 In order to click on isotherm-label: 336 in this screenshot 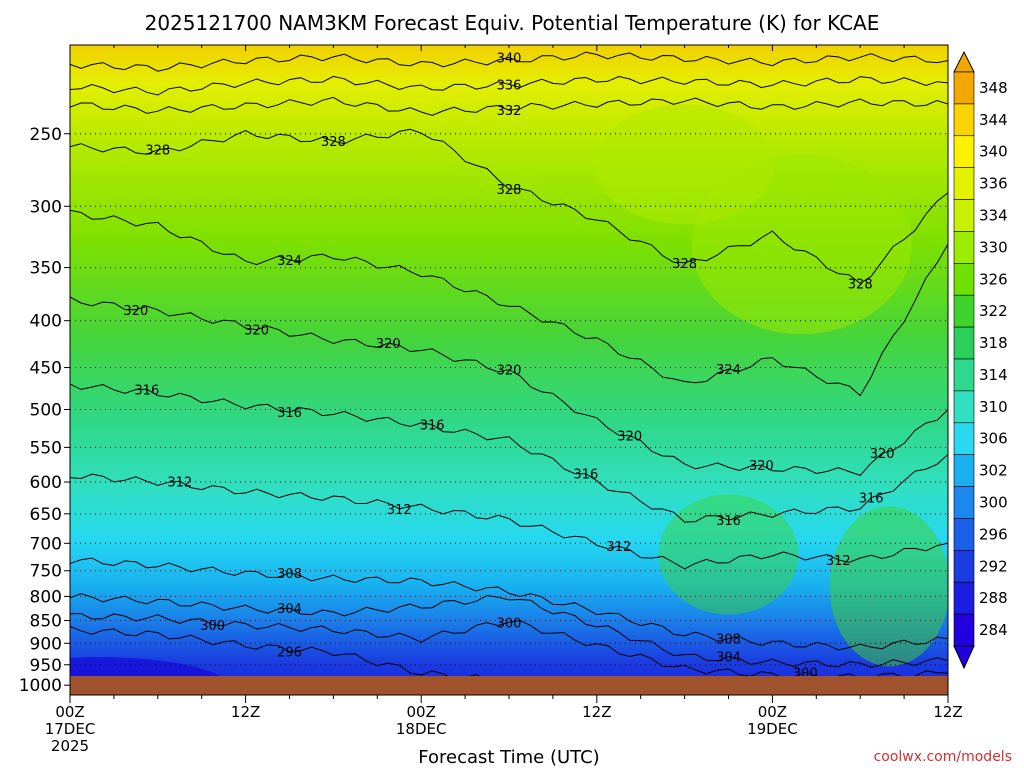, I will do `click(509, 85)`.